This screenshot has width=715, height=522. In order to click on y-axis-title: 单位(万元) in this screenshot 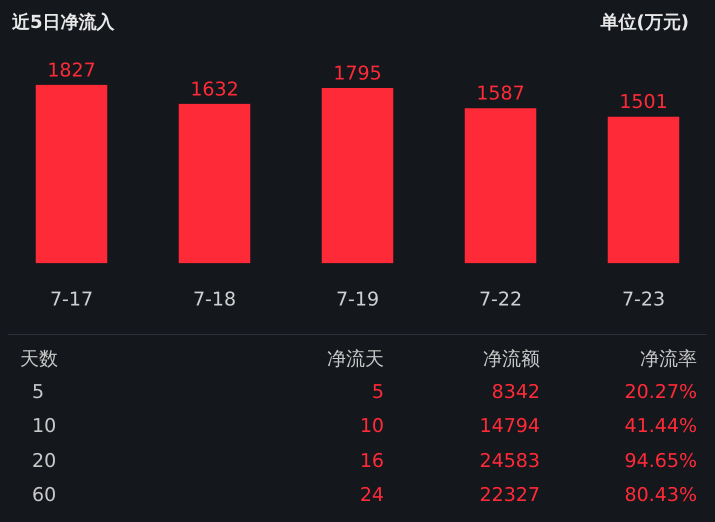, I will do `click(644, 22)`.